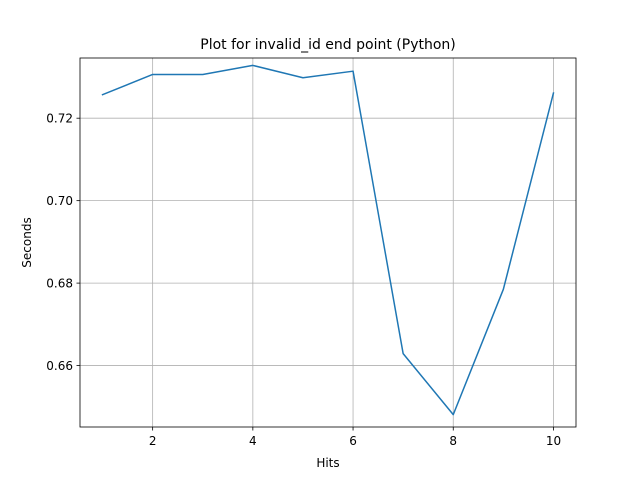 The image size is (640, 484). I want to click on x-tick-label: 4, so click(253, 441).